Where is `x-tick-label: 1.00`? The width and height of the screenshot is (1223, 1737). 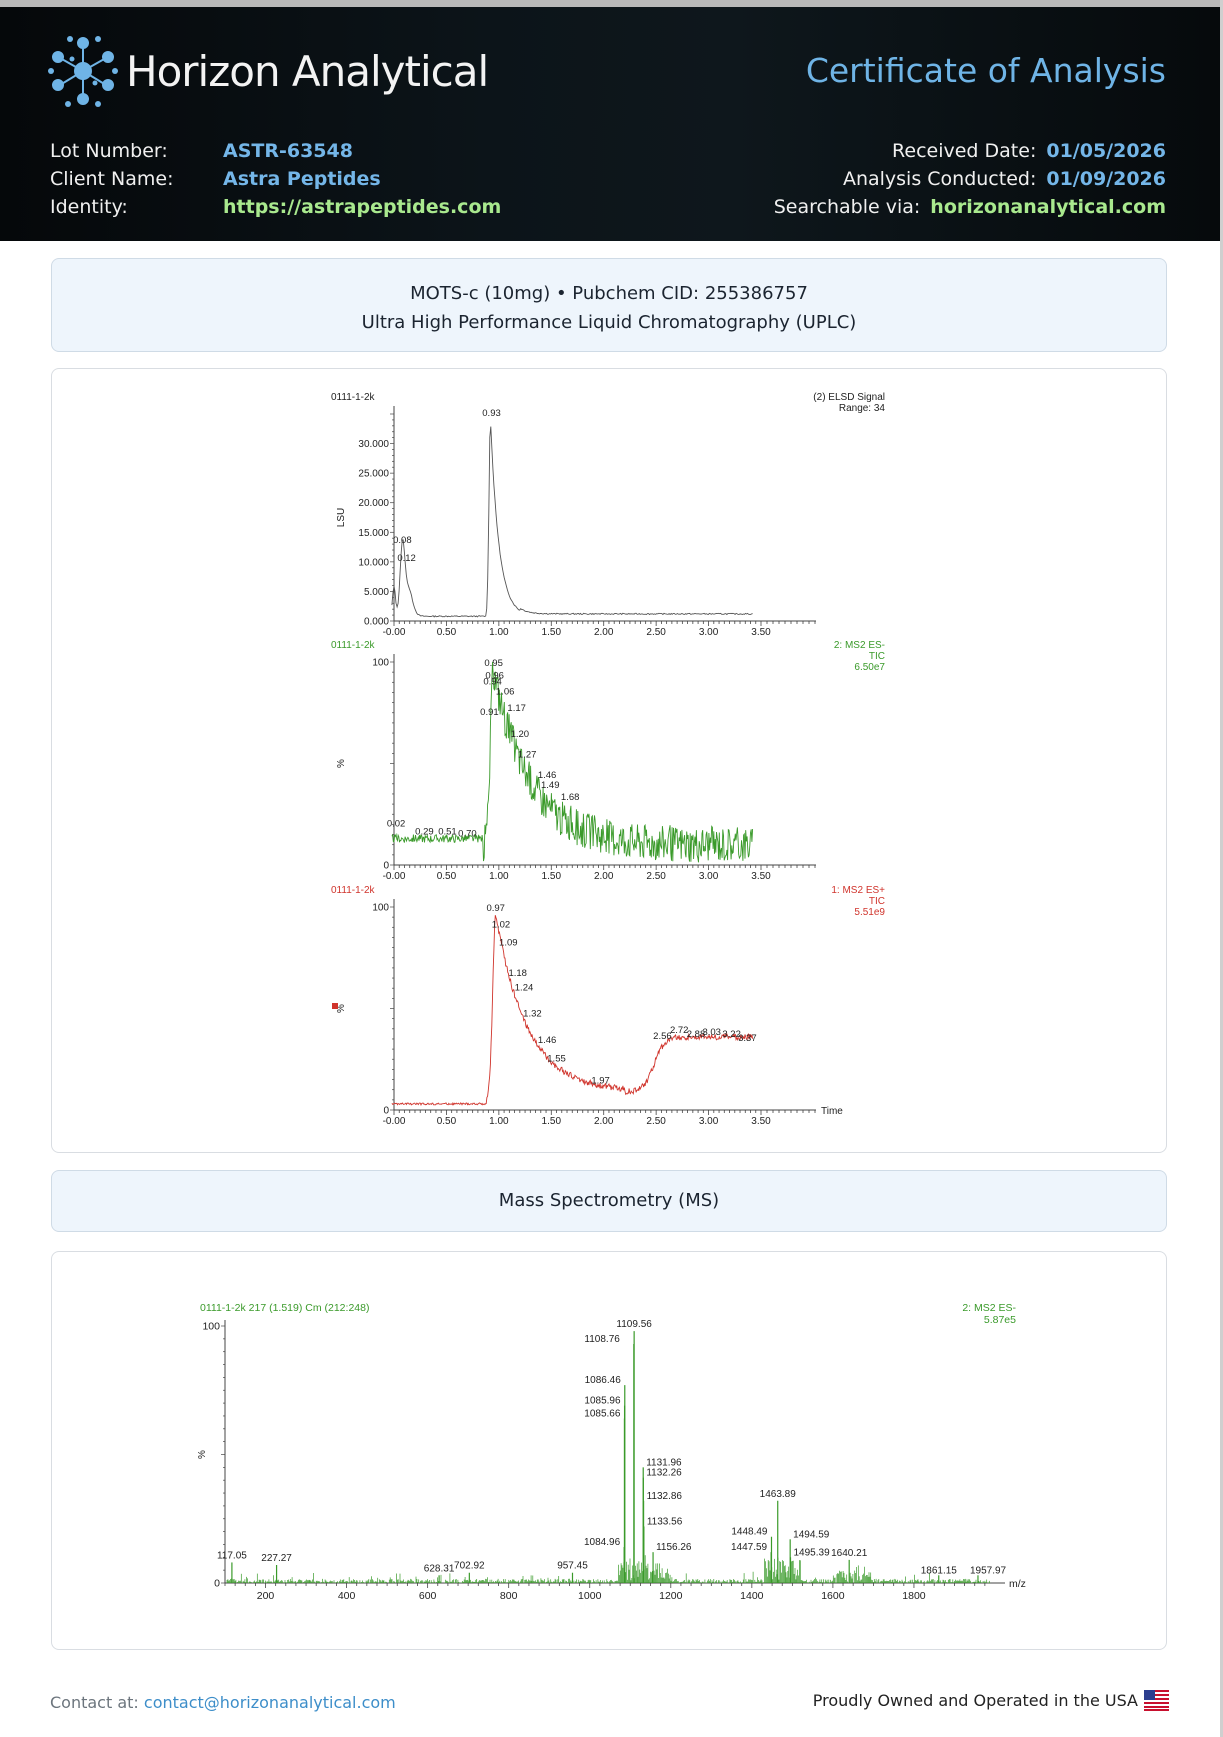 x-tick-label: 1.00 is located at coordinates (499, 1121).